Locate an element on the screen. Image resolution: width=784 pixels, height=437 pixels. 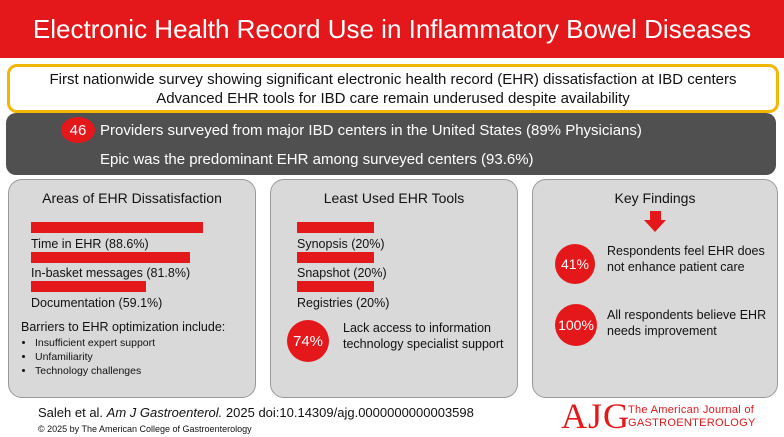
least-used-bar-registries is located at coordinates (335, 286).